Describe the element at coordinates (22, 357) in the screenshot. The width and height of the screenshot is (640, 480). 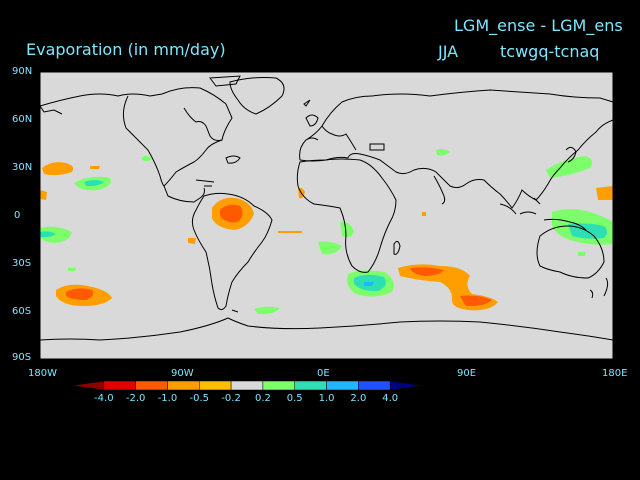
I see `lat-label-90s: 90S` at that location.